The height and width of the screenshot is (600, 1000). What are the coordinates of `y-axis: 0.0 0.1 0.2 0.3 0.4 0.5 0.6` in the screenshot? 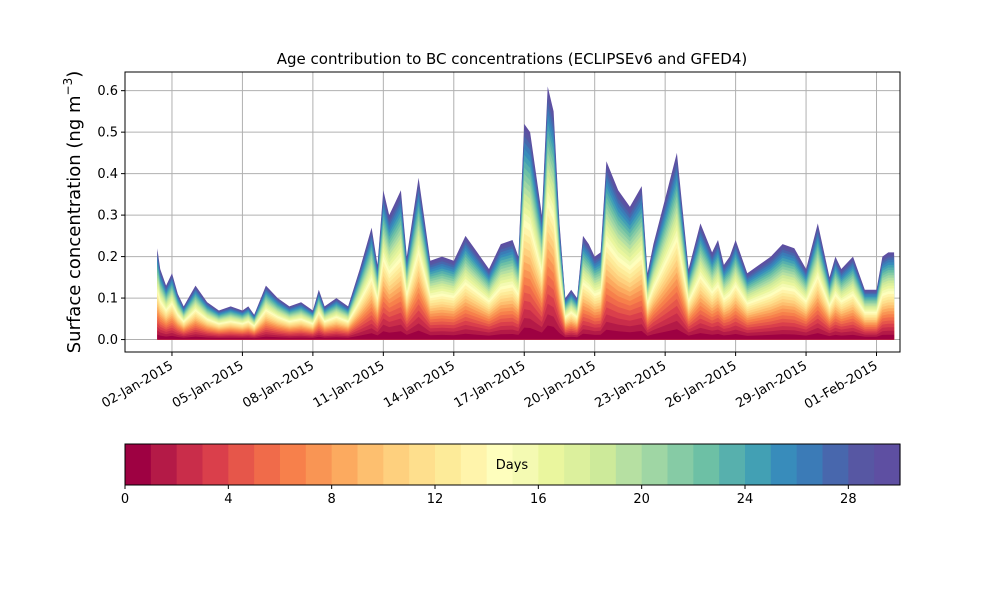 It's located at (111, 216).